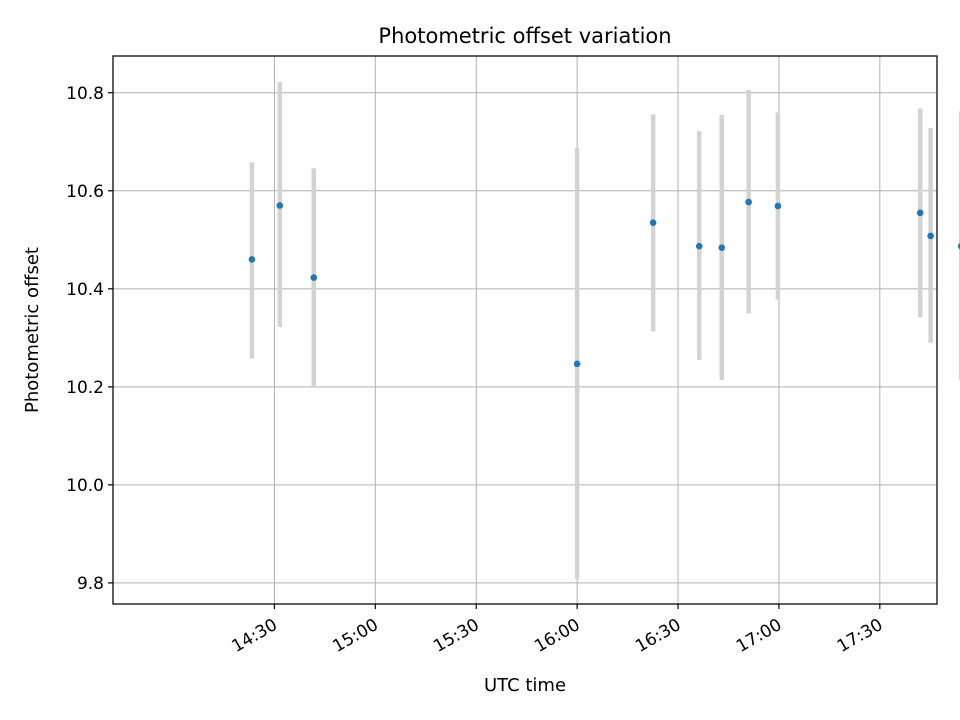  Describe the element at coordinates (255, 636) in the screenshot. I see `x-tick-label: 14:30` at that location.